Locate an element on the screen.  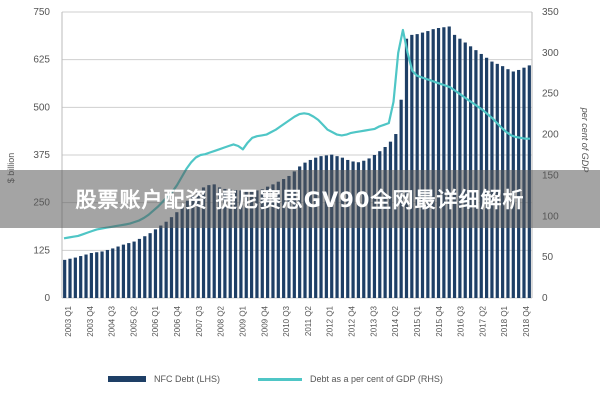
left-tick-label: 375 is located at coordinates (41, 155).